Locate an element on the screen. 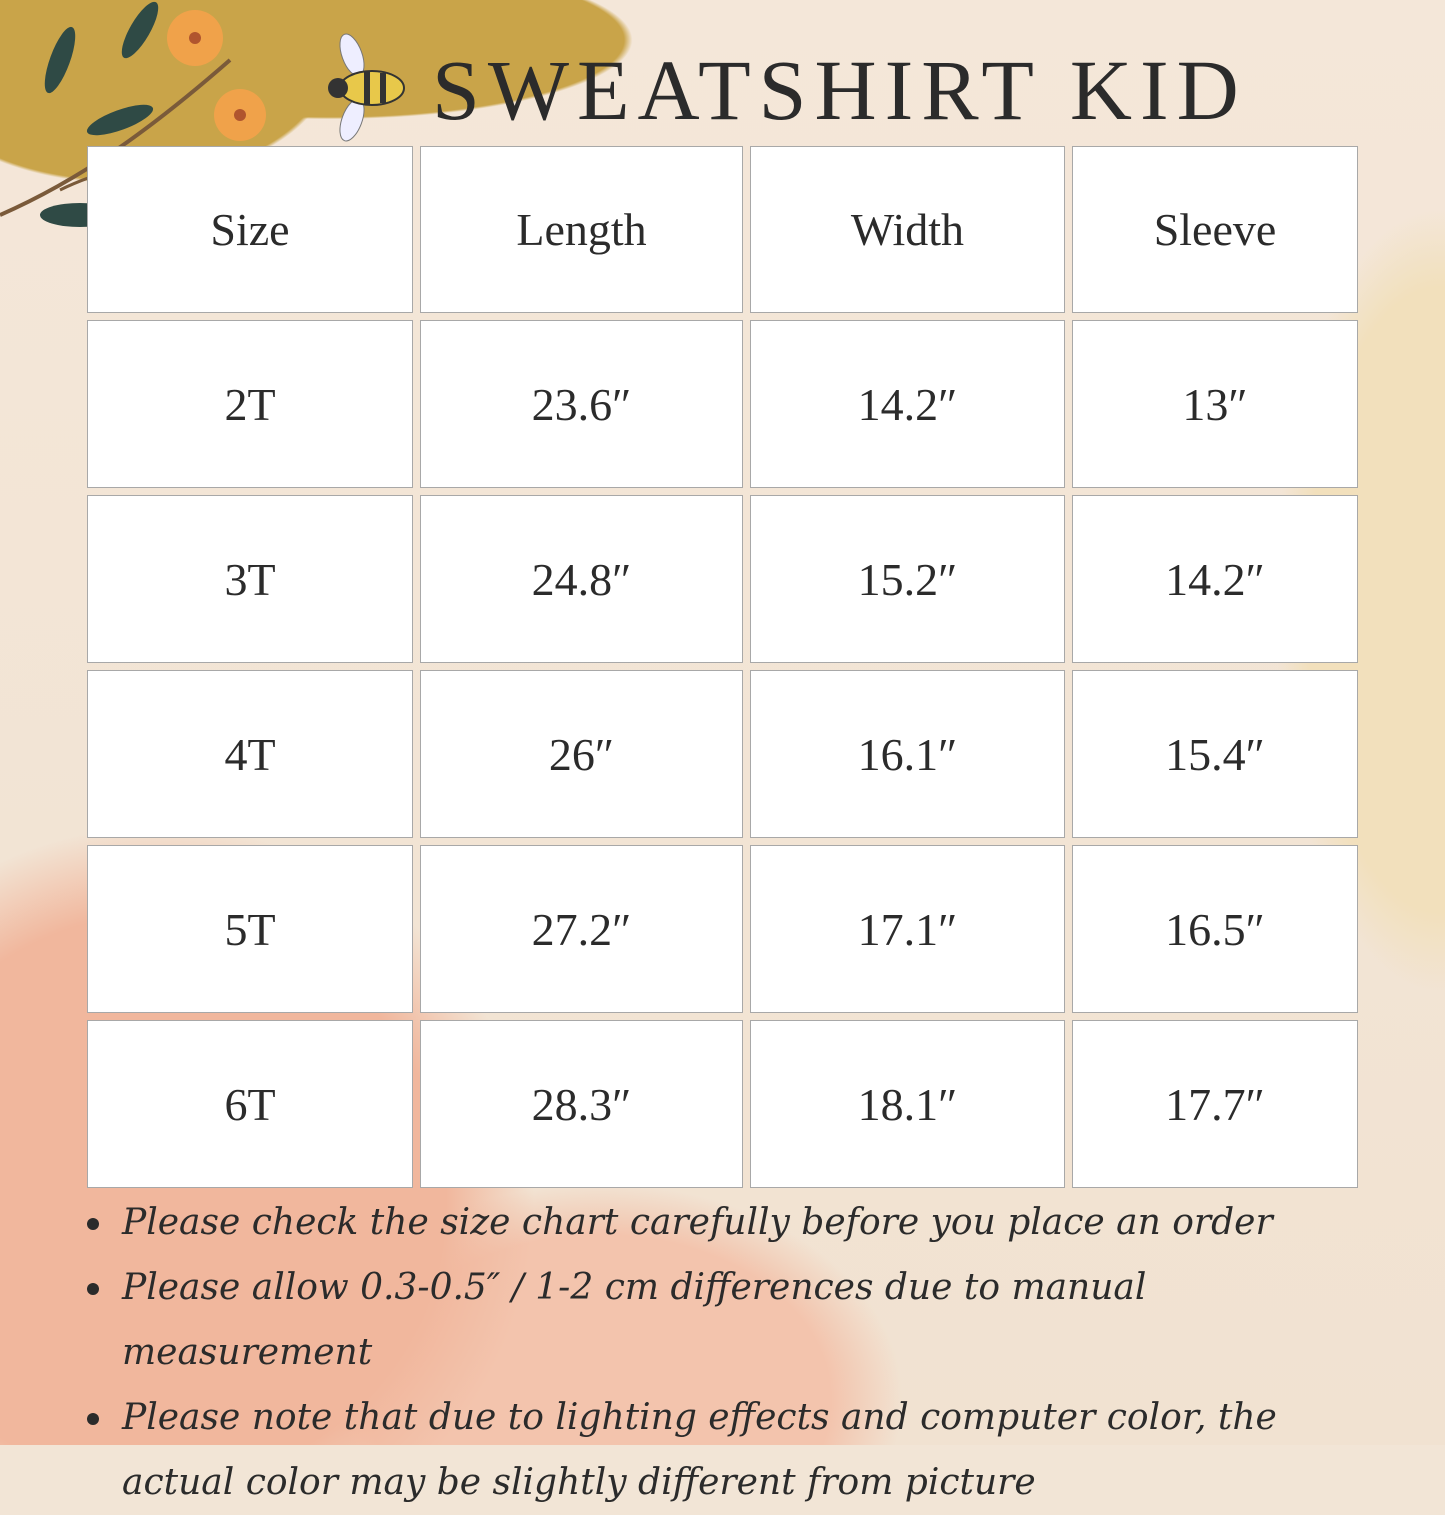 The height and width of the screenshot is (1515, 1445). cell-width: 15.2″ is located at coordinates (907, 579).